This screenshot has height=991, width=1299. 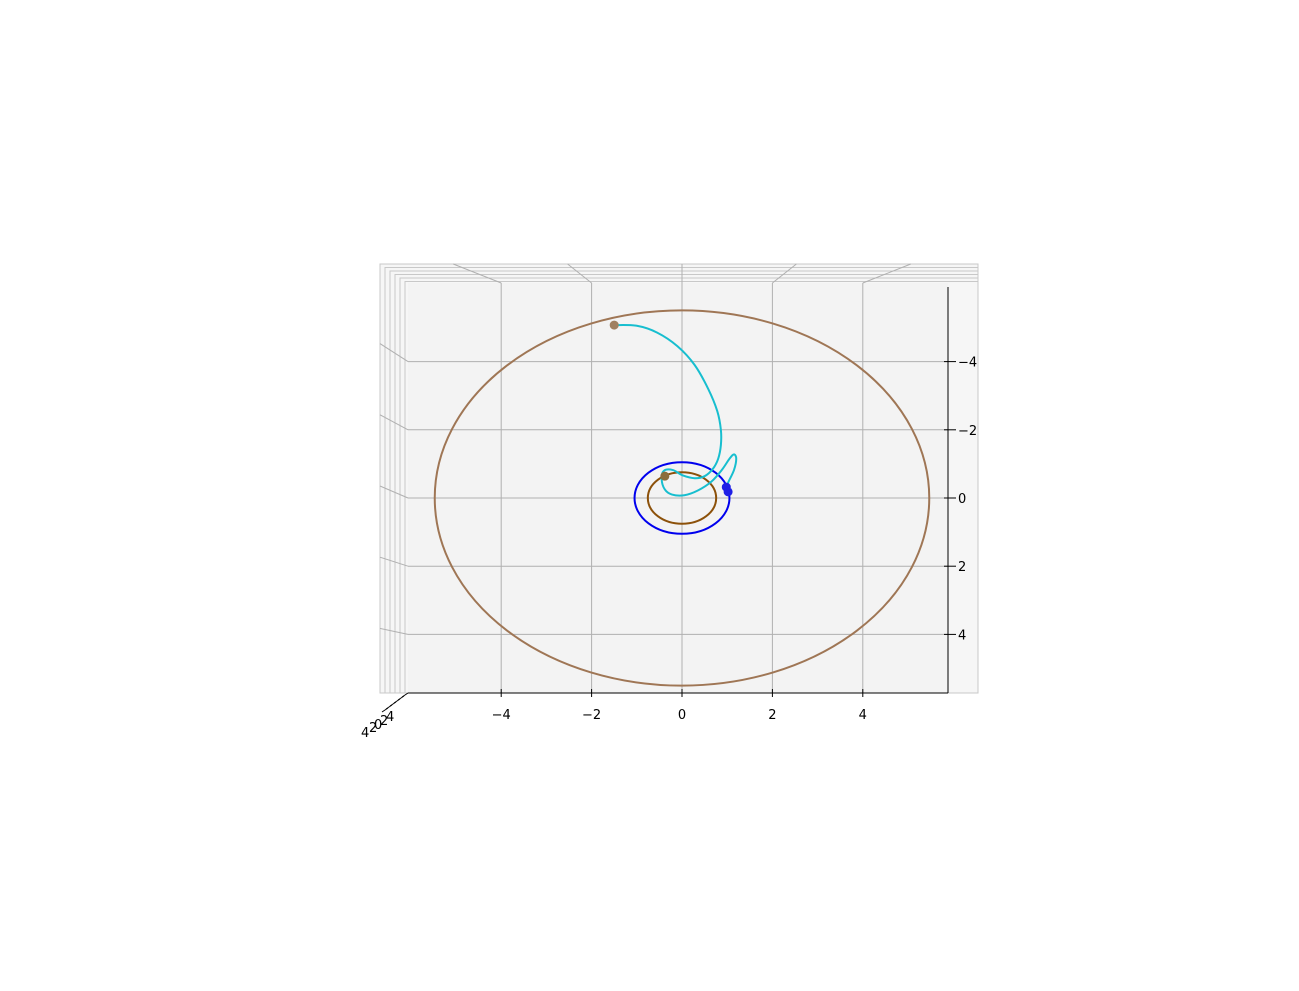 I want to click on y-tick-label: 4, so click(x=962, y=635).